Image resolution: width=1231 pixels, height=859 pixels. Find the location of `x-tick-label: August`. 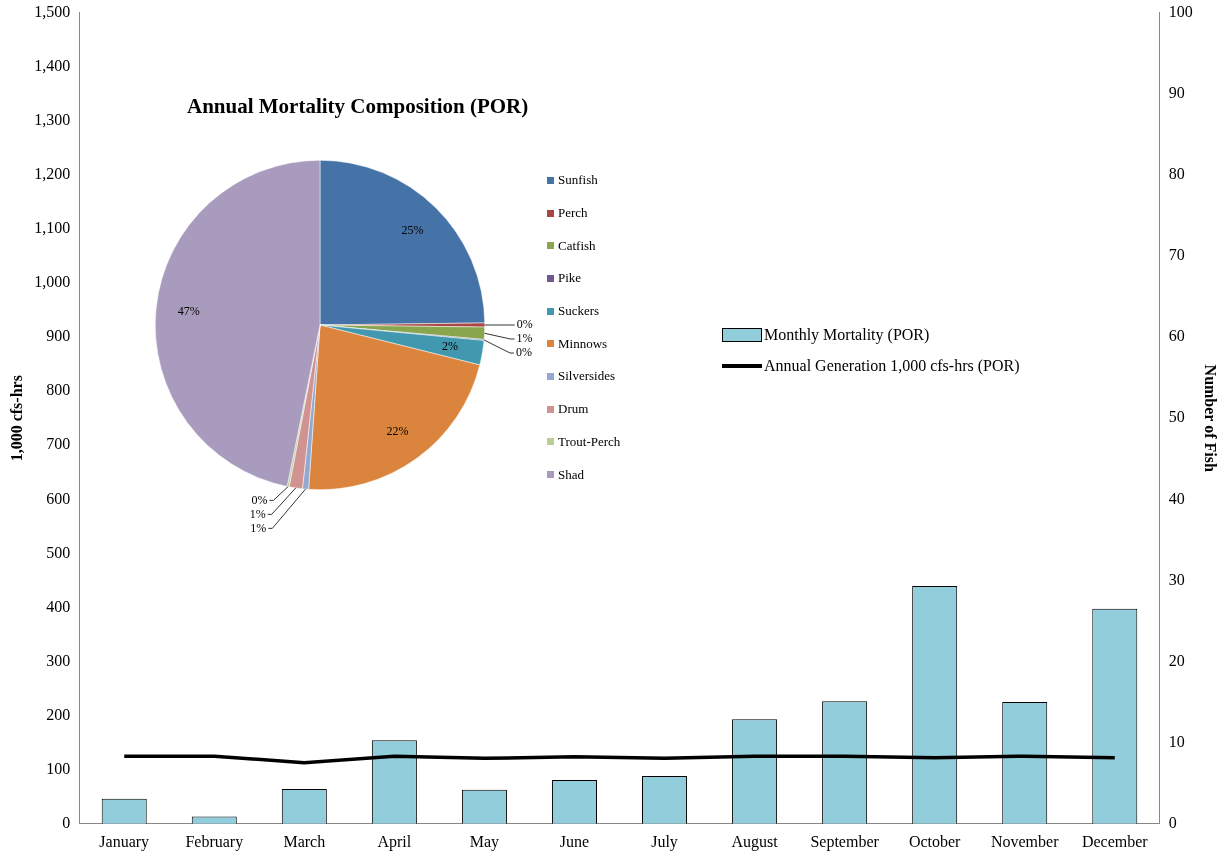

x-tick-label: August is located at coordinates (755, 841).